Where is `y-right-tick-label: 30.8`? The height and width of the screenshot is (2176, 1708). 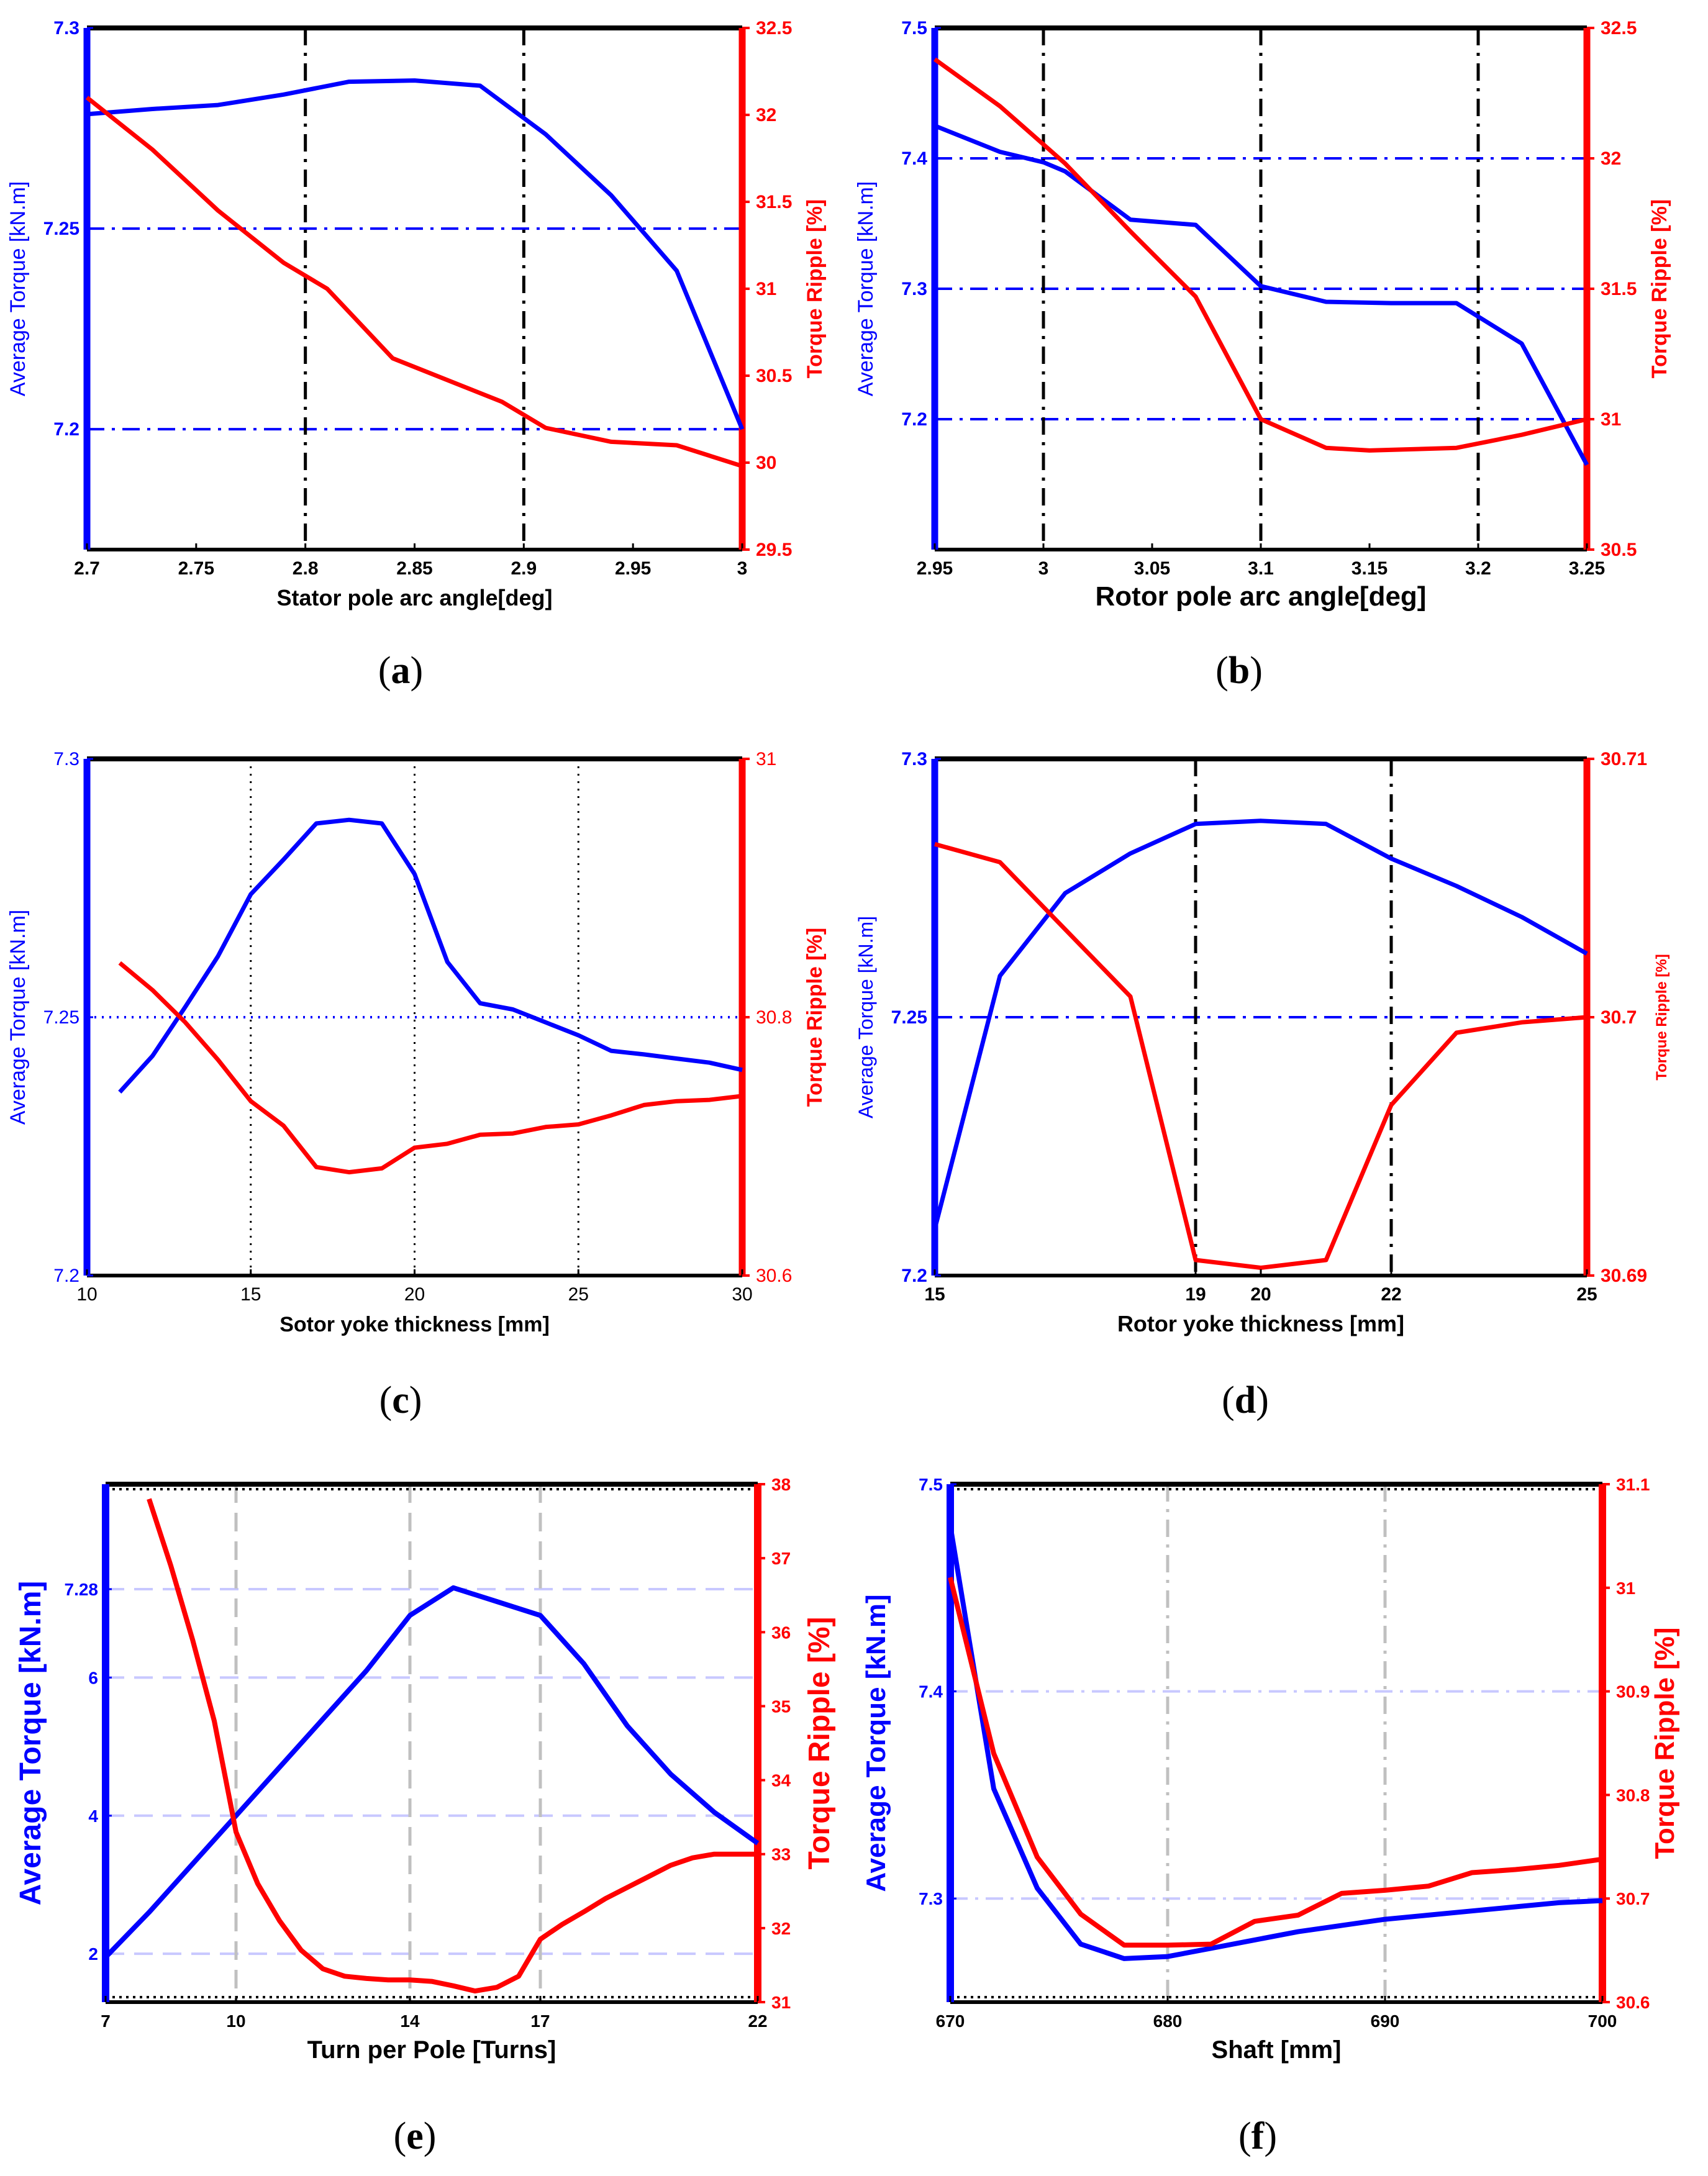 y-right-tick-label: 30.8 is located at coordinates (1633, 1795).